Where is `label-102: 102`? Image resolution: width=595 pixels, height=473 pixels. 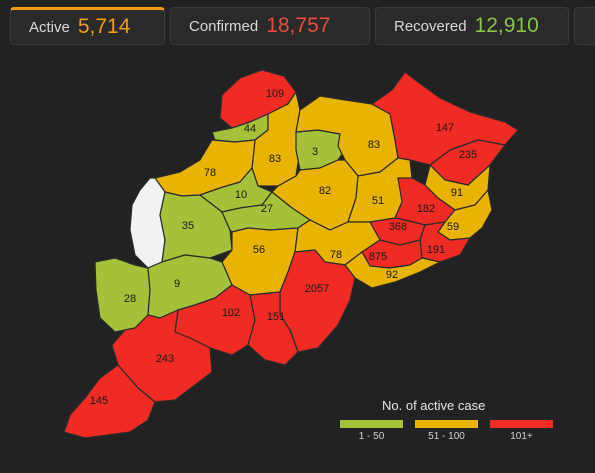 label-102: 102 is located at coordinates (231, 313).